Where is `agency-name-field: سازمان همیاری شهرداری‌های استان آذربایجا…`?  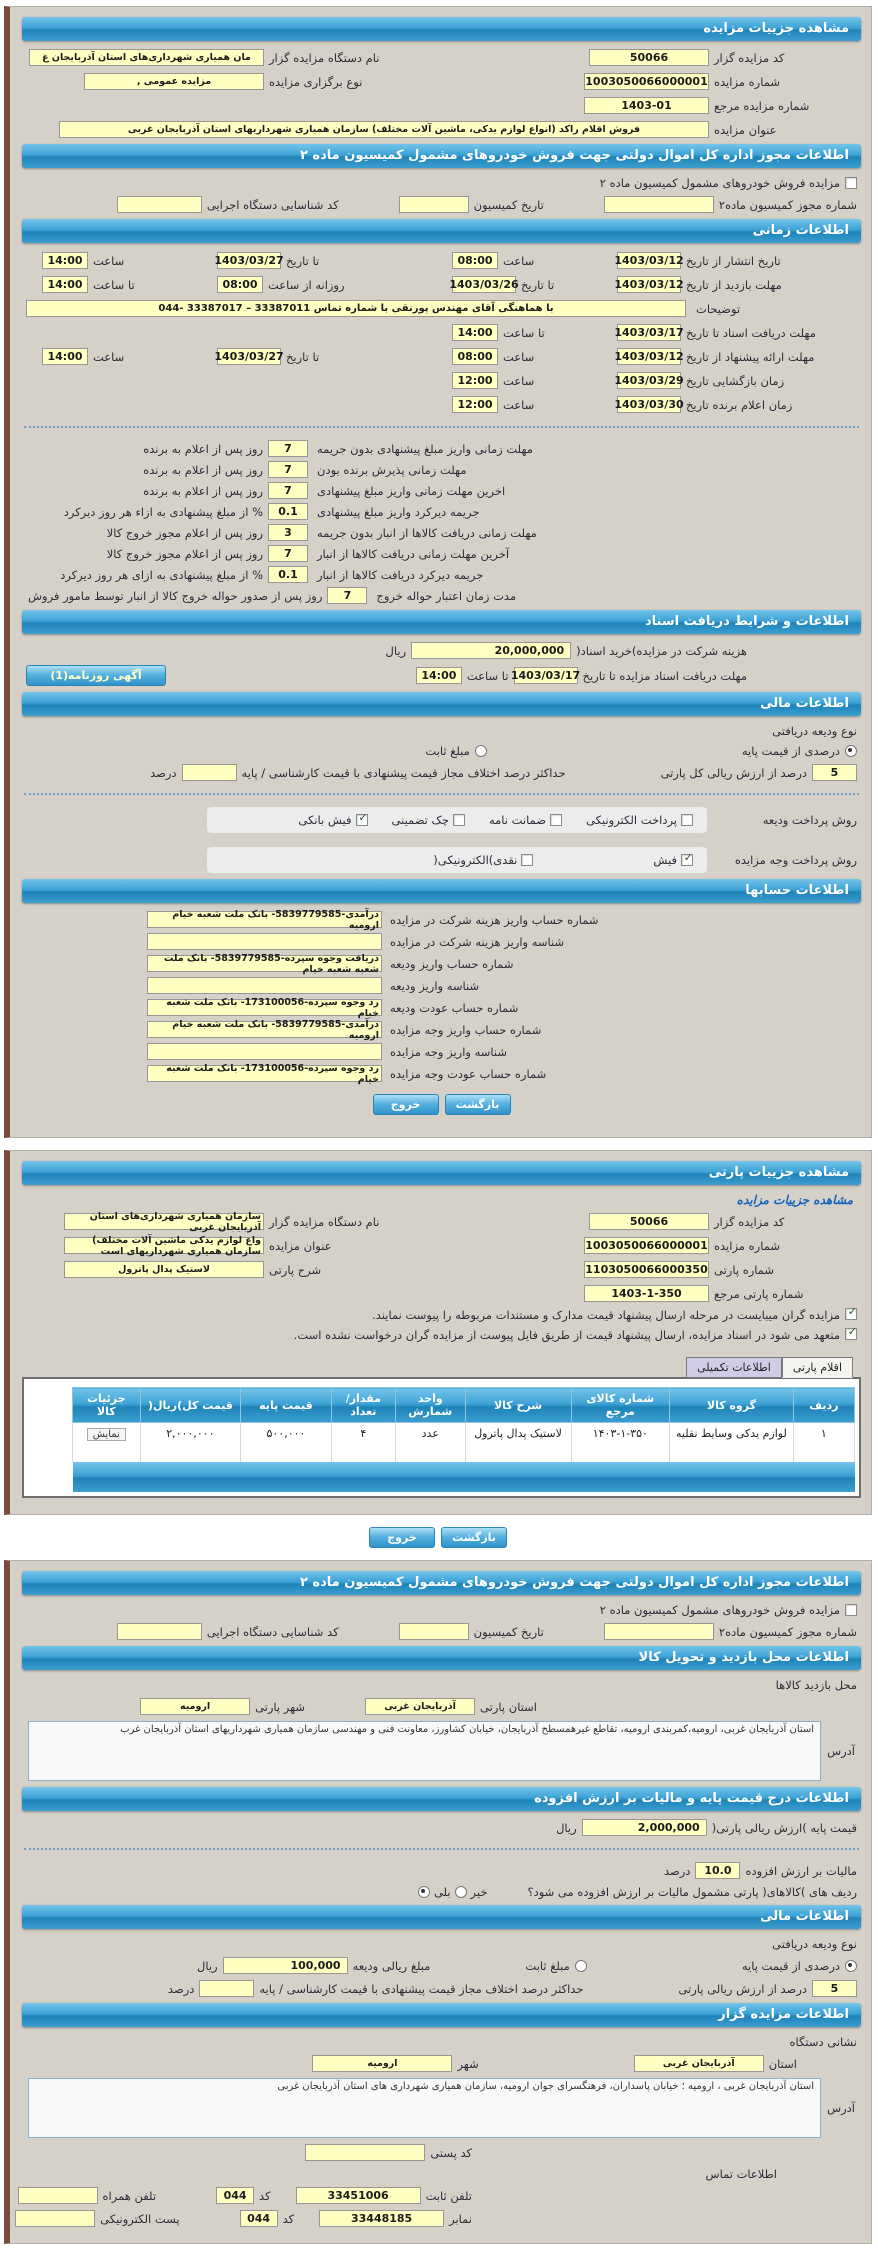
agency-name-field: سازمان همیاری شهرداری‌های استان آذربایجا… is located at coordinates (164, 1222).